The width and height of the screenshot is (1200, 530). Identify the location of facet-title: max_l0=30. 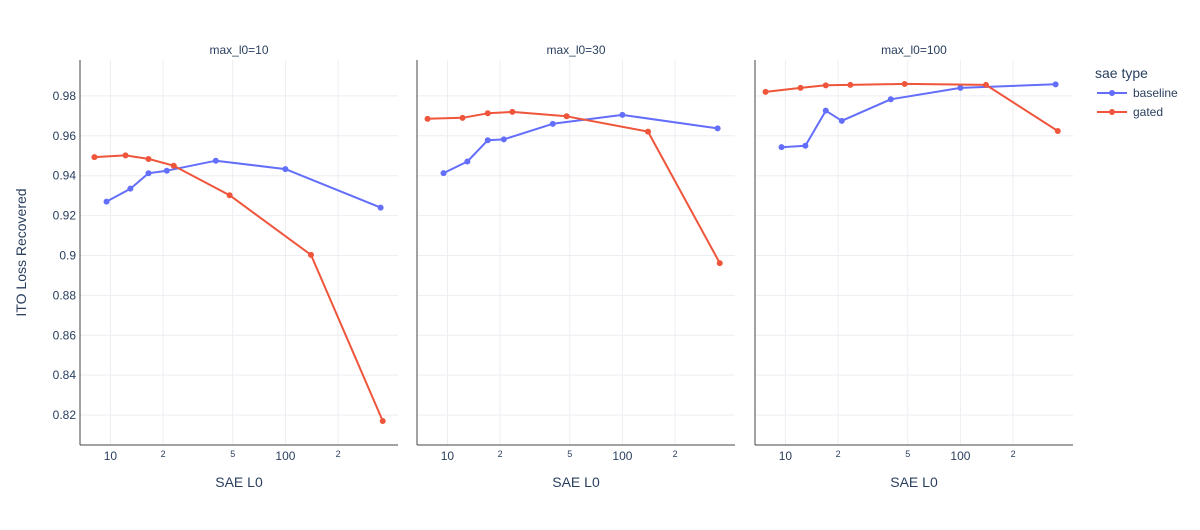
(575, 50).